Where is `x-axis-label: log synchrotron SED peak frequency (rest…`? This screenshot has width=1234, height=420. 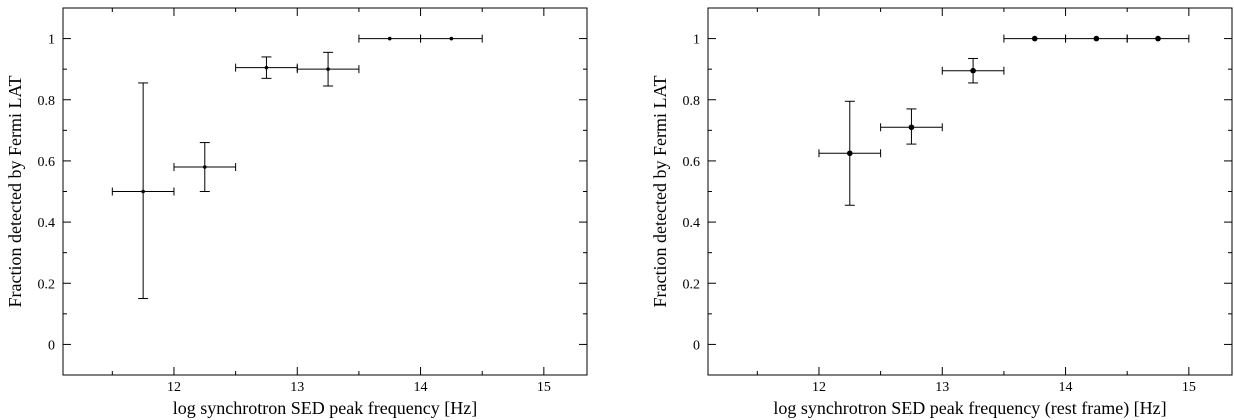
x-axis-label: log synchrotron SED peak frequency (rest… is located at coordinates (969, 408).